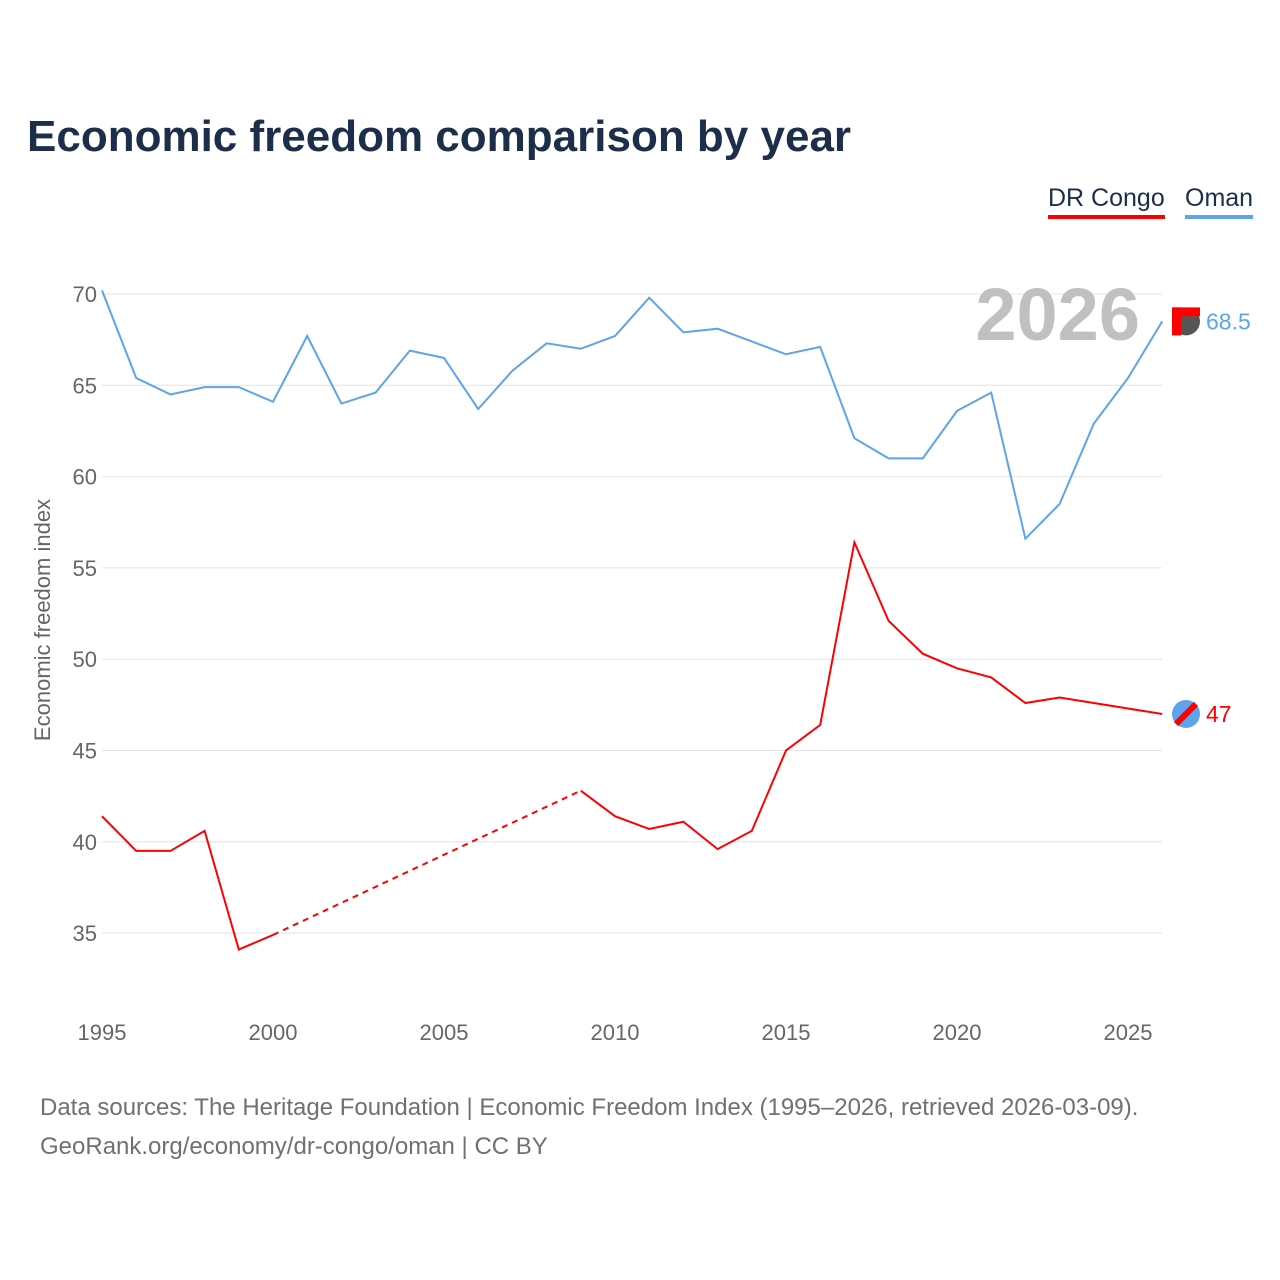 Image resolution: width=1280 pixels, height=1280 pixels. What do you see at coordinates (444, 1032) in the screenshot?
I see `x-tick-label: 2005` at bounding box center [444, 1032].